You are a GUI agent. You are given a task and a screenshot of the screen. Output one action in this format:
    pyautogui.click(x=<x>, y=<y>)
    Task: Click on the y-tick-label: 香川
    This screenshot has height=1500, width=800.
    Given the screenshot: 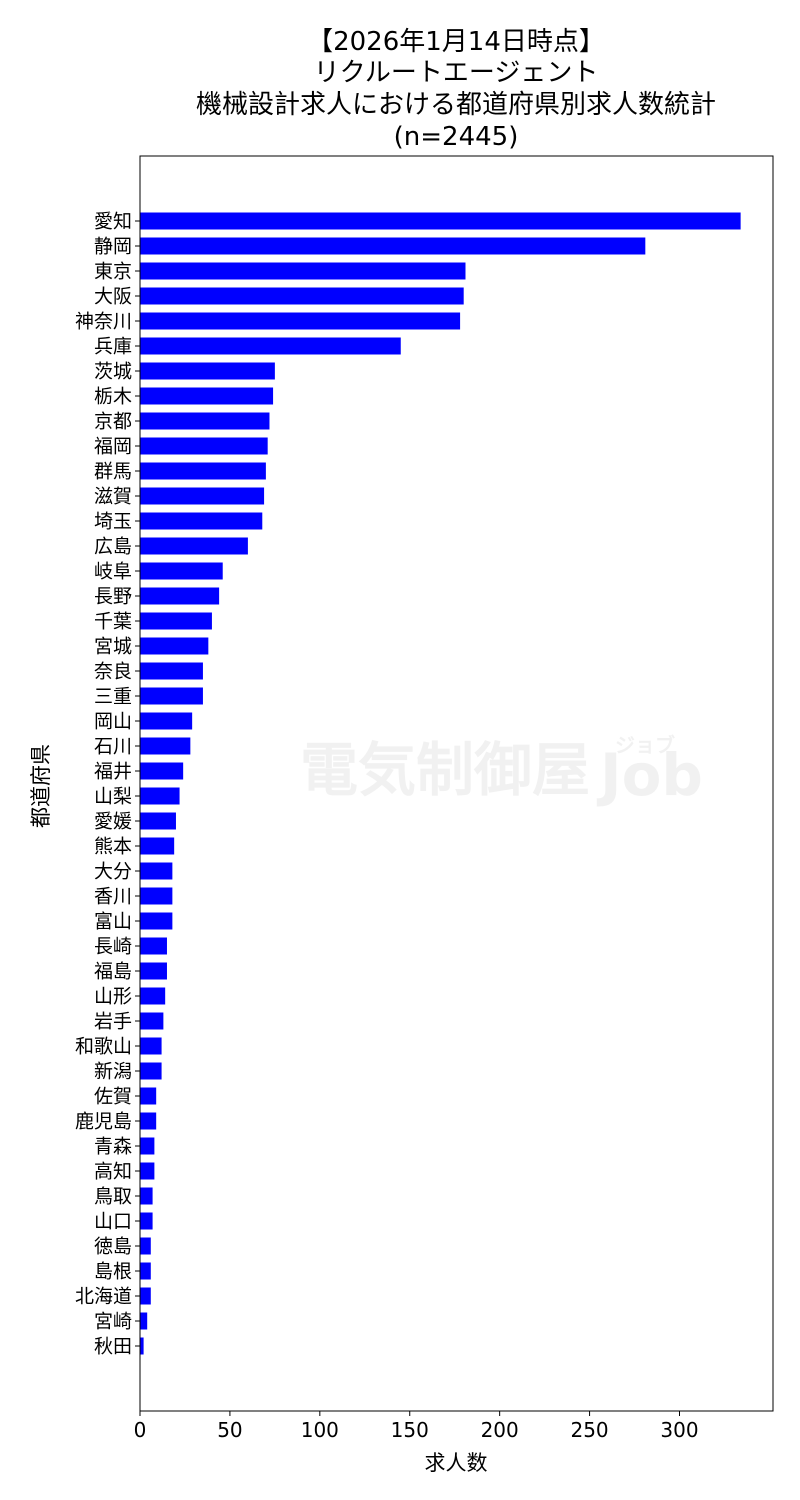 What is the action you would take?
    pyautogui.click(x=113, y=897)
    